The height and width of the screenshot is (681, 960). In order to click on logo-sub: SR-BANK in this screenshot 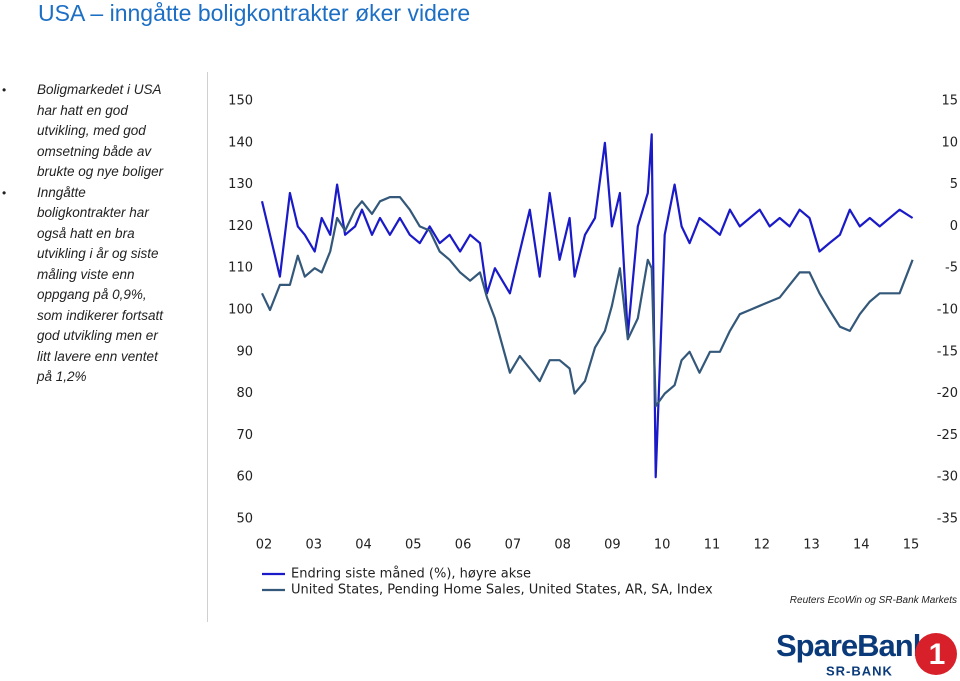, I will do `click(859, 670)`.